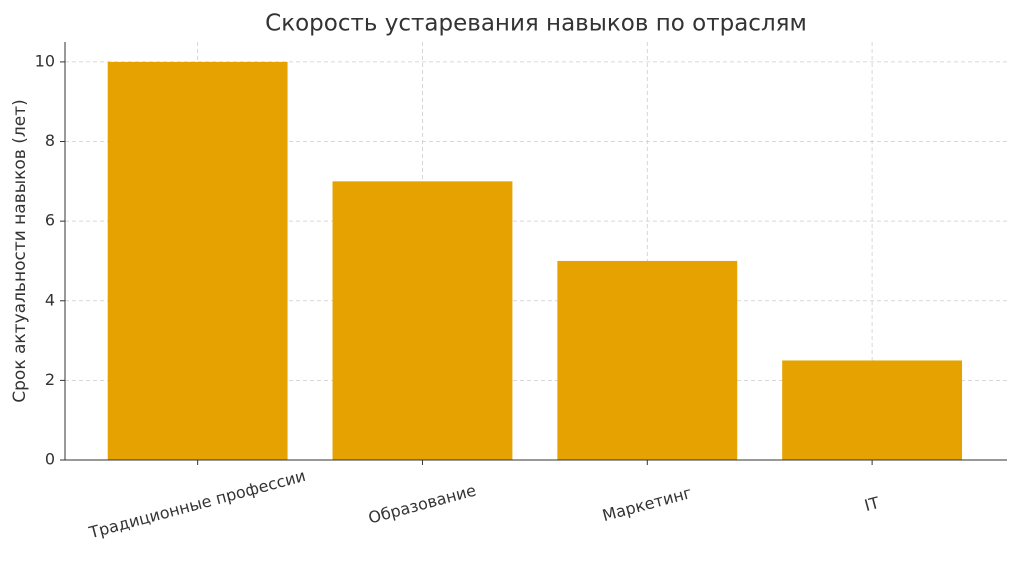  Describe the element at coordinates (20, 250) in the screenshot. I see `y-axis-label: Срок актуальности навыков (лет)` at that location.